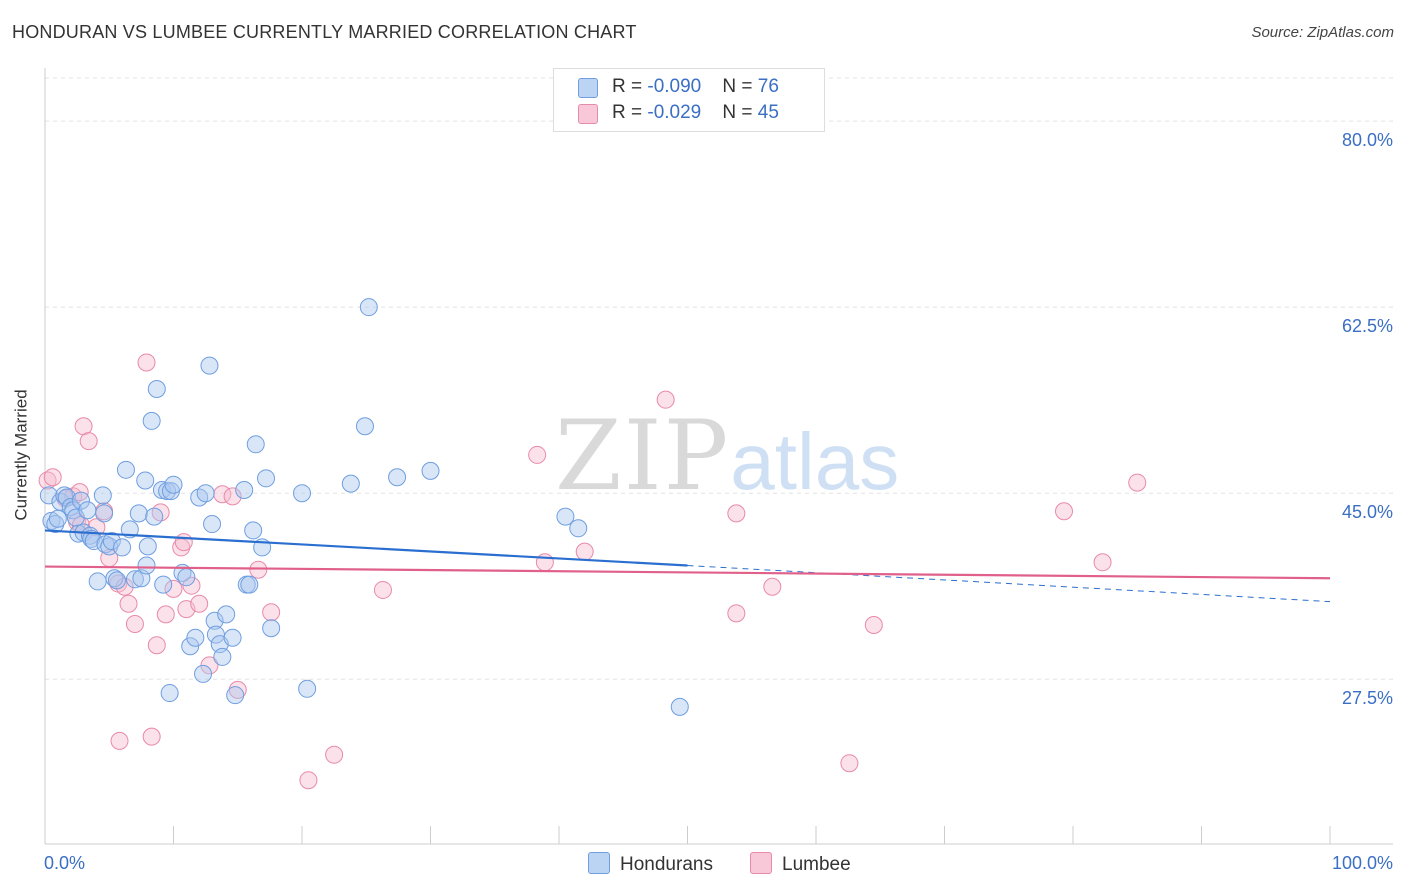 This screenshot has height=892, width=1406. I want to click on bottom-legend-label-hondurans: Hondurans, so click(666, 864).